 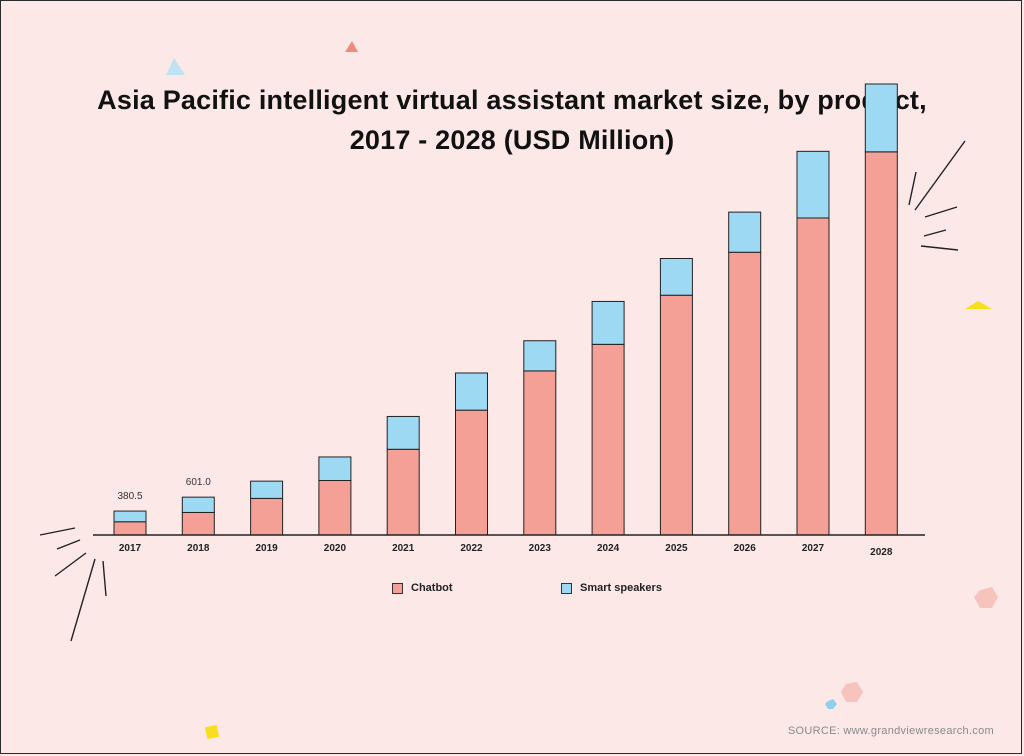 What do you see at coordinates (403, 432) in the screenshot?
I see `bar-smart-speakers-2021` at bounding box center [403, 432].